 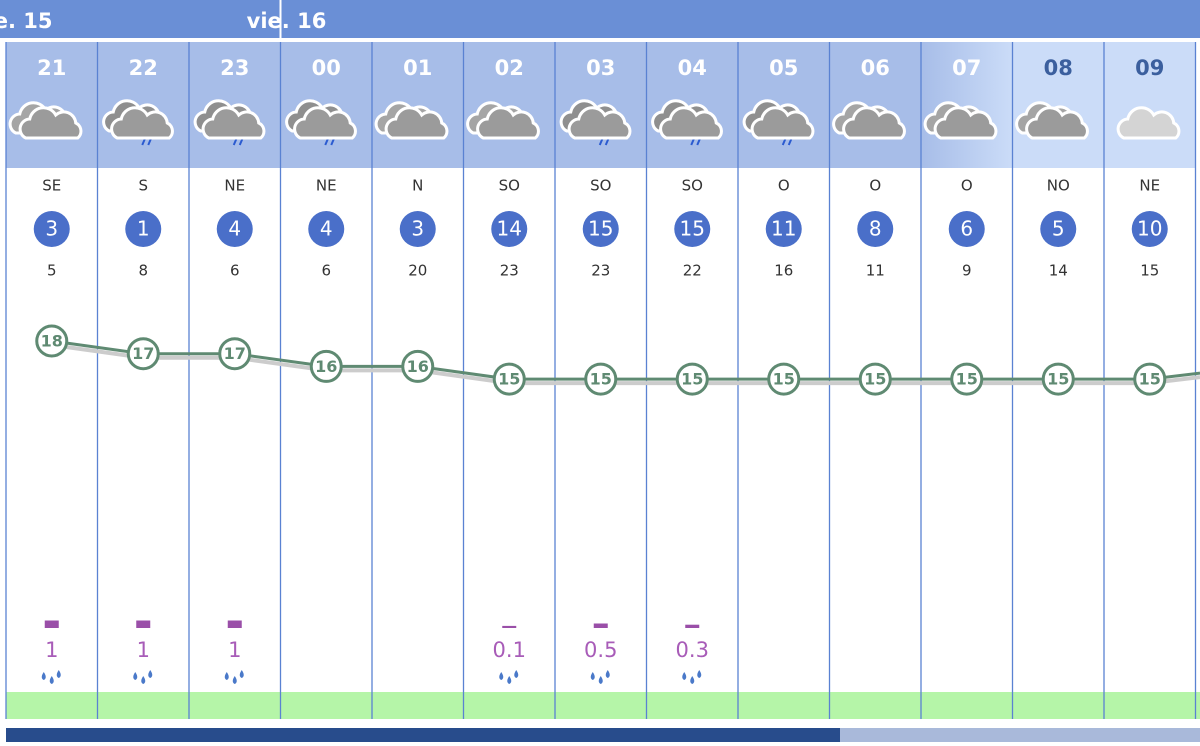 What do you see at coordinates (1058, 68) in the screenshot?
I see `hour-label: 08` at bounding box center [1058, 68].